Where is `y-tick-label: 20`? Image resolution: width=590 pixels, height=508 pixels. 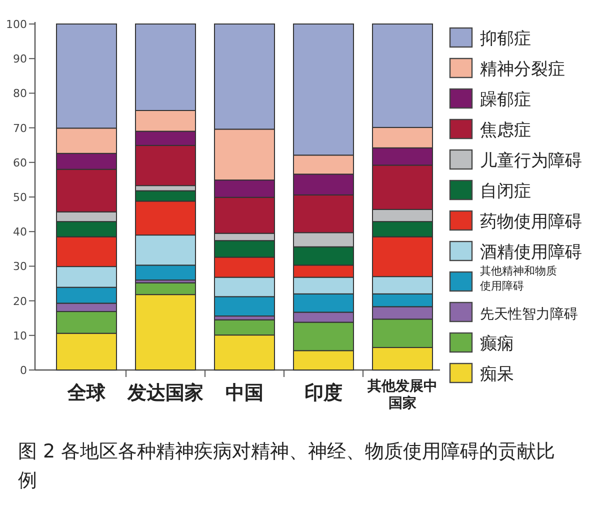 y-tick-label: 20 is located at coordinates (20, 301).